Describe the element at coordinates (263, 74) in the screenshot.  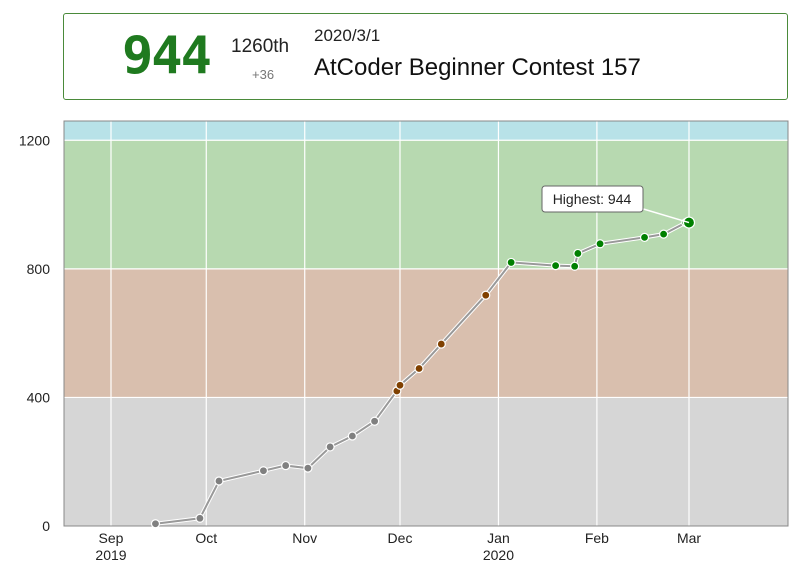
I see `rating-diff: +36` at that location.